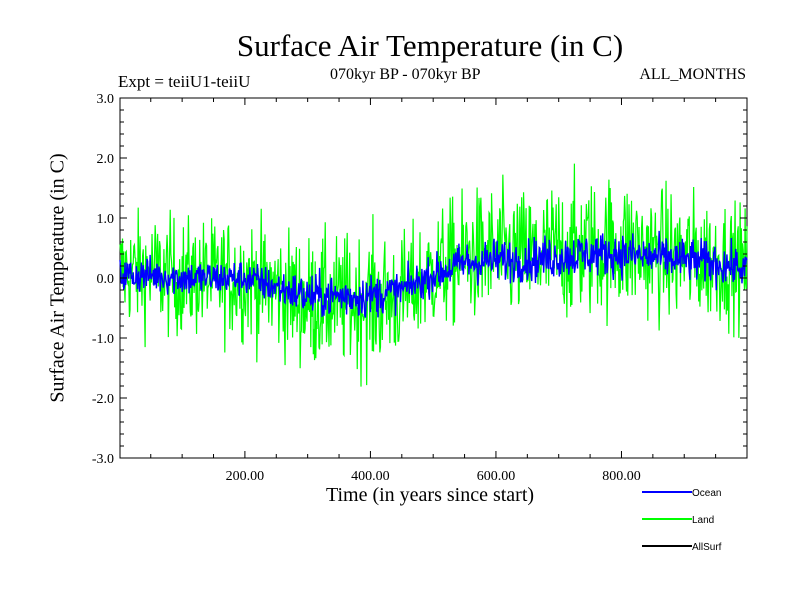 The width and height of the screenshot is (800, 600). What do you see at coordinates (106, 159) in the screenshot?
I see `y-tick-label: 2.0` at bounding box center [106, 159].